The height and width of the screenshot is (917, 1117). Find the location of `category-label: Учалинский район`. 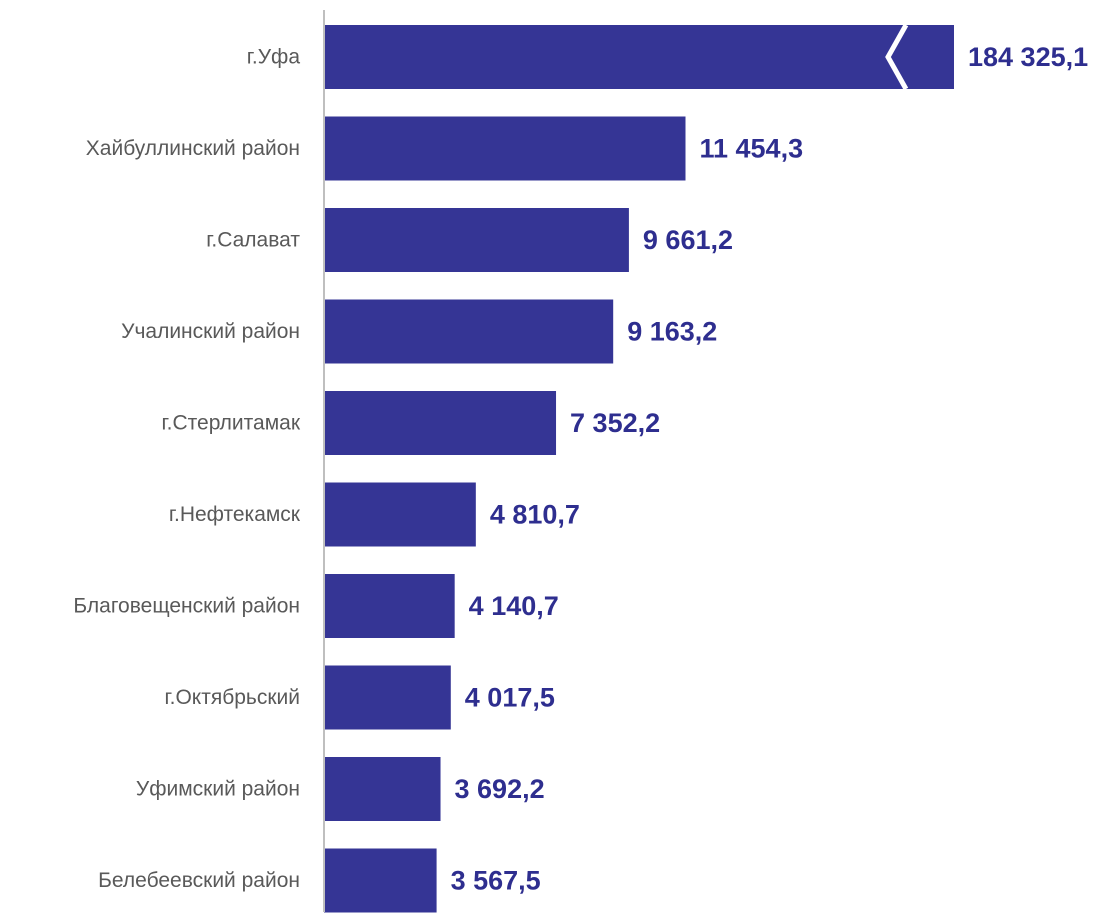

category-label: Учалинский район is located at coordinates (210, 331).